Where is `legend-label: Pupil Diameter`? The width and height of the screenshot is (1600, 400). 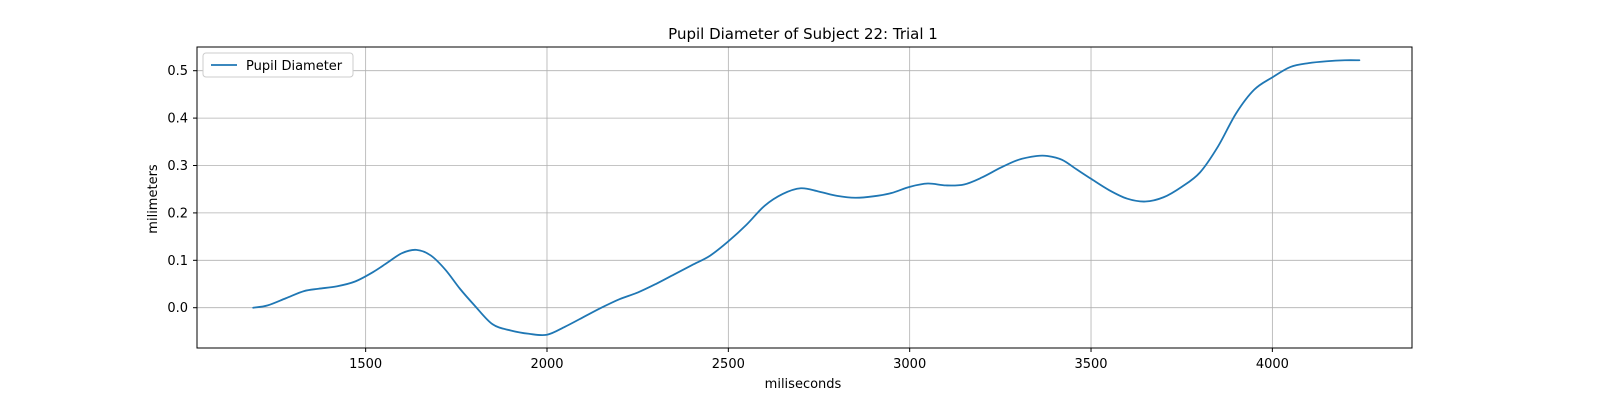 legend-label: Pupil Diameter is located at coordinates (294, 66).